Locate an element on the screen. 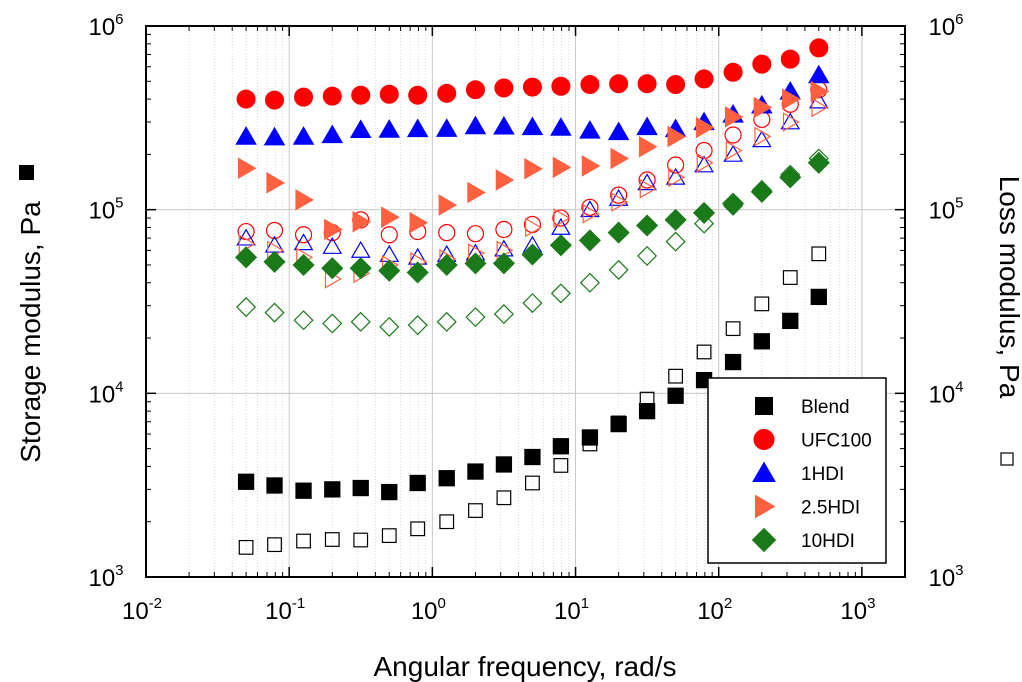 This screenshot has width=1022, height=682. x-tick-label: 10³ is located at coordinates (857, 610).